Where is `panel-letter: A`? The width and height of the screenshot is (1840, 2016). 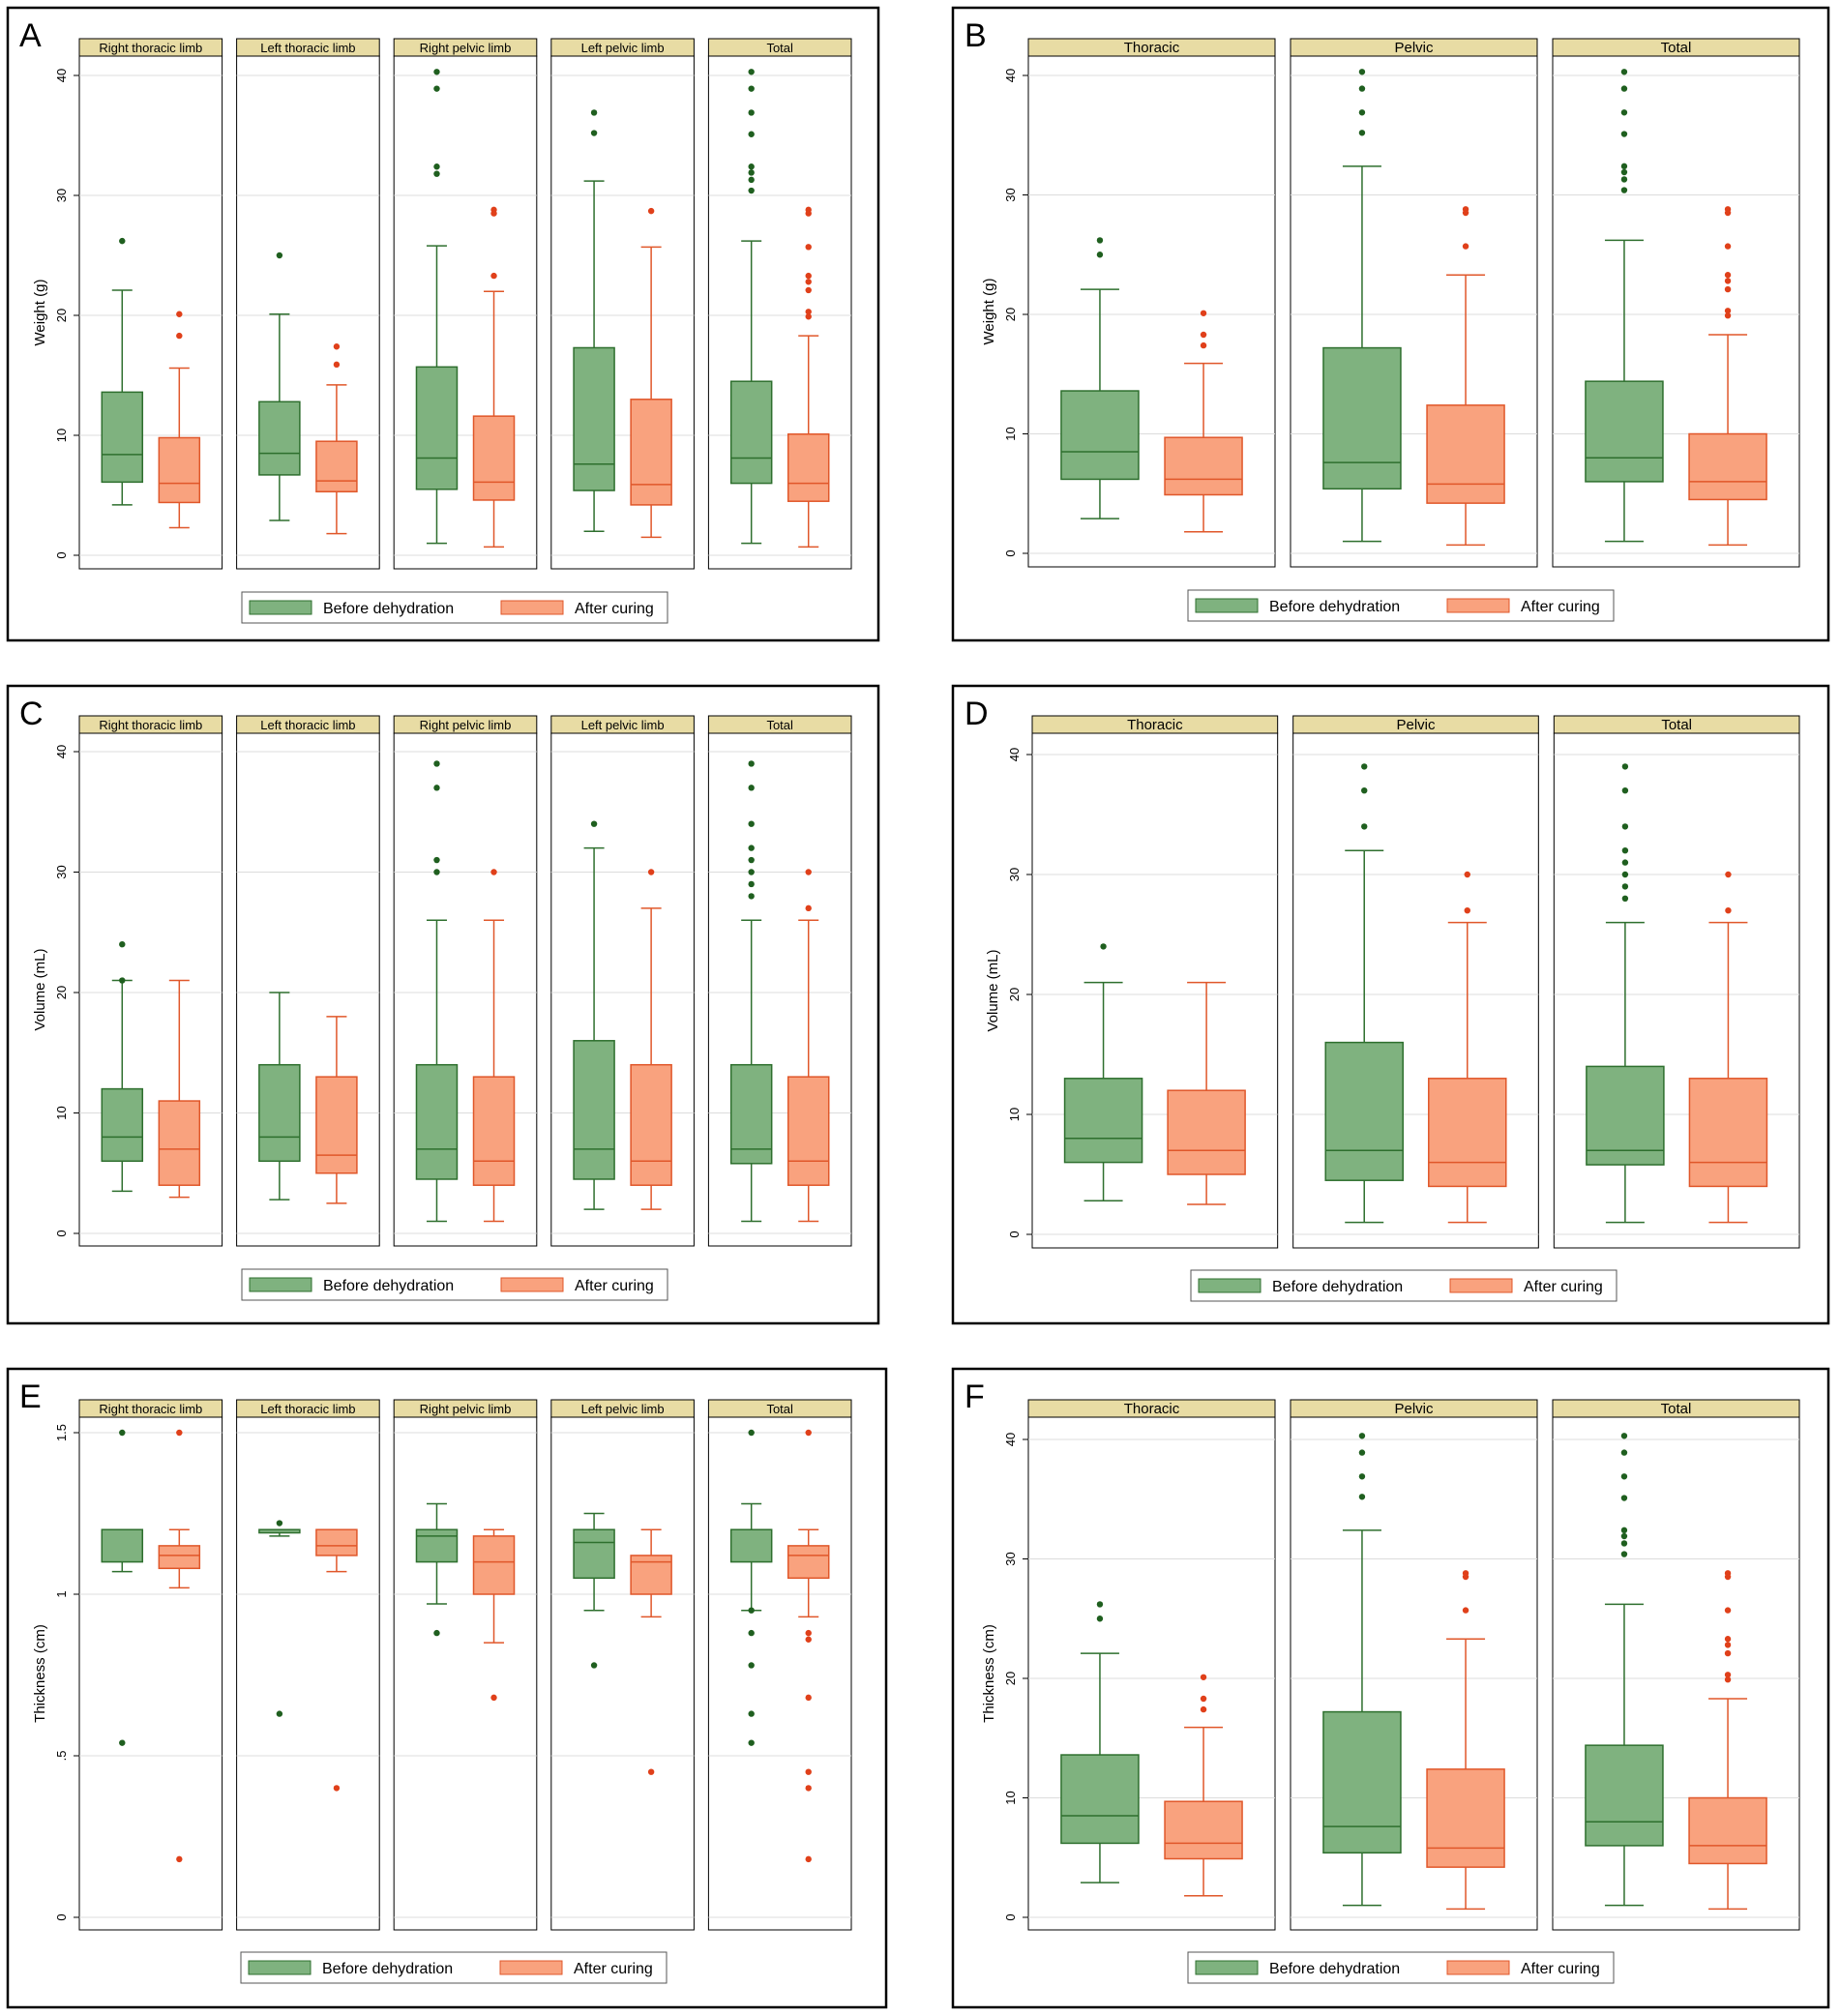
panel-letter: A is located at coordinates (30, 36).